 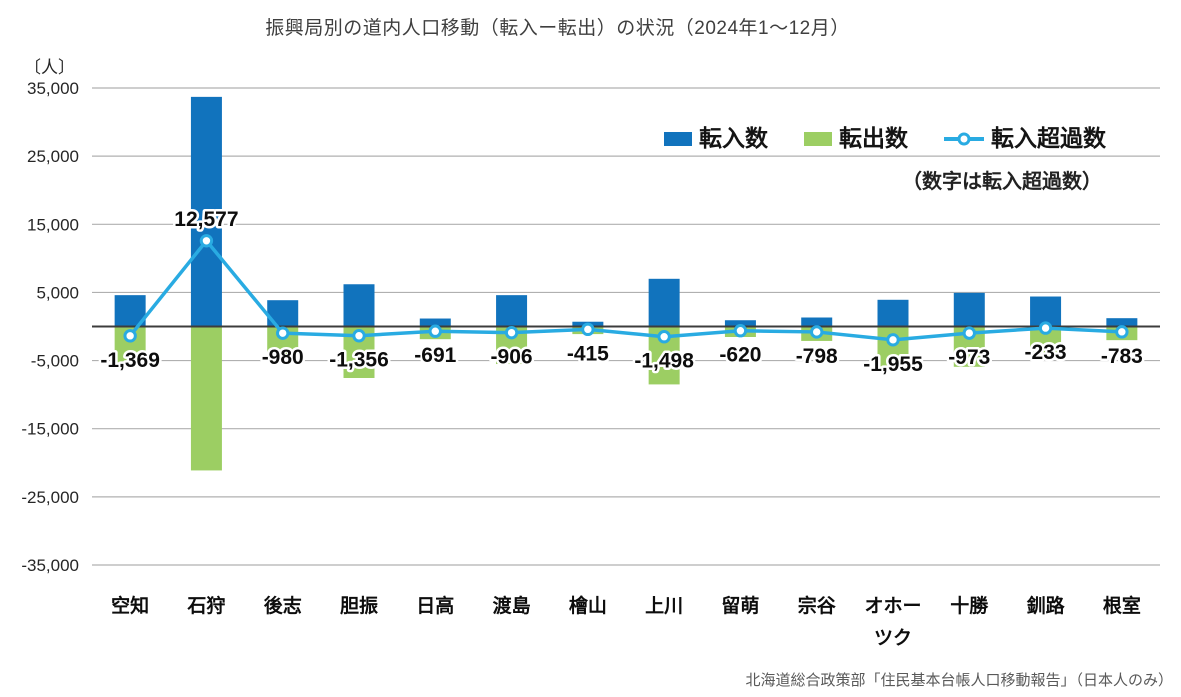 I want to click on net-value-label-4: -691, so click(x=435, y=355).